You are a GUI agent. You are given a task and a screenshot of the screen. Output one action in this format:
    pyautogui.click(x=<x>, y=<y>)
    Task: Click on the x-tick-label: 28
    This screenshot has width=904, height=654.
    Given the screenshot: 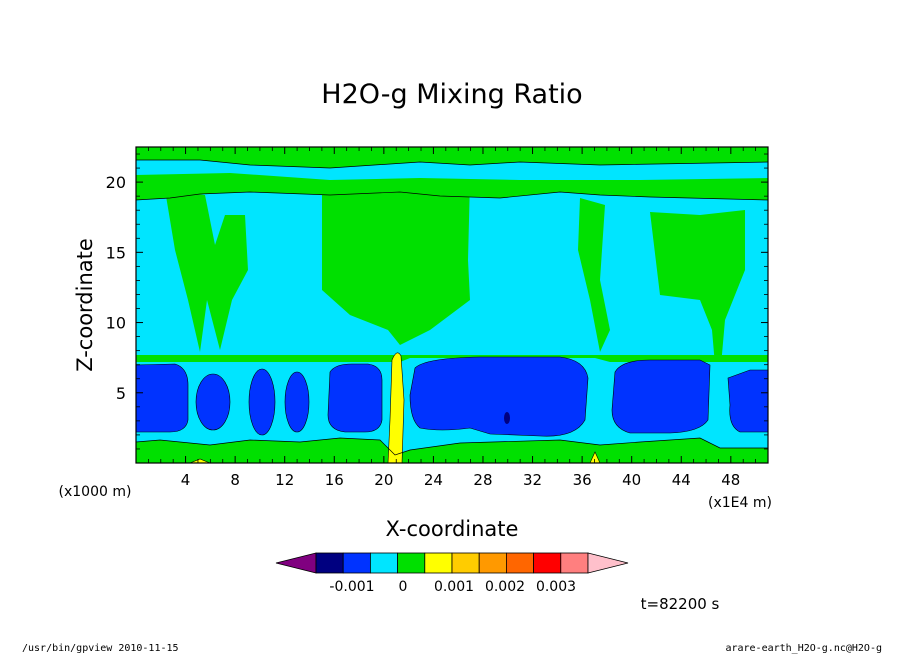 What is the action you would take?
    pyautogui.click(x=482, y=480)
    